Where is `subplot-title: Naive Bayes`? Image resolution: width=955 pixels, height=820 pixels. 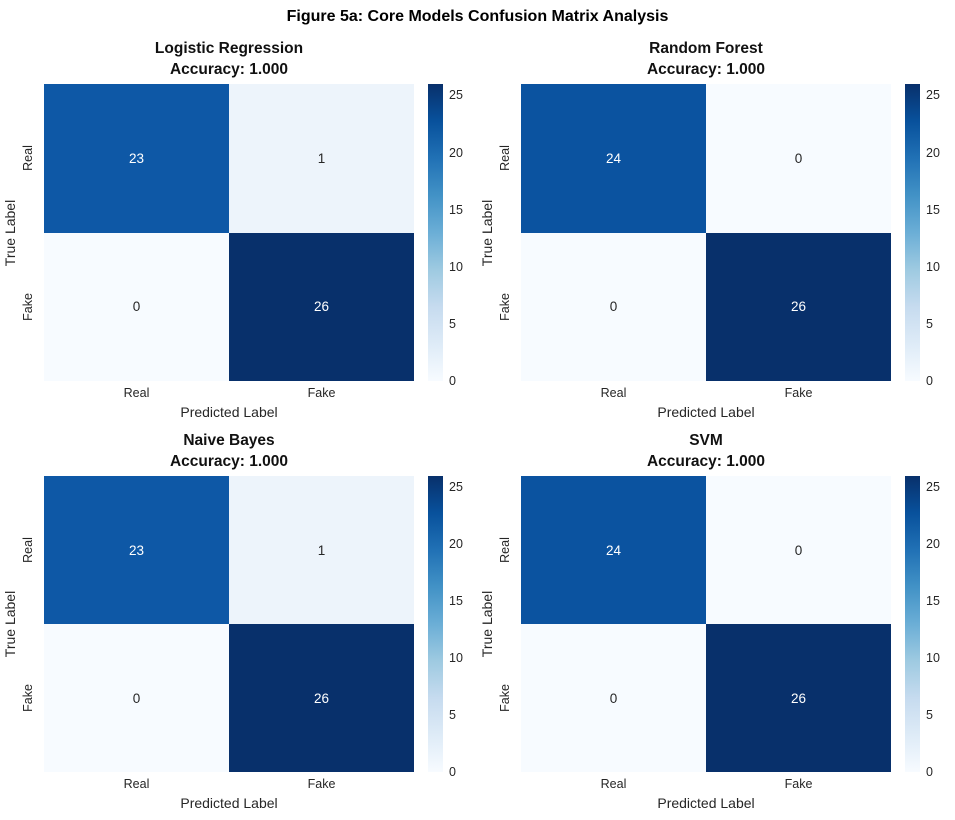
subplot-title: Naive Bayes is located at coordinates (229, 440).